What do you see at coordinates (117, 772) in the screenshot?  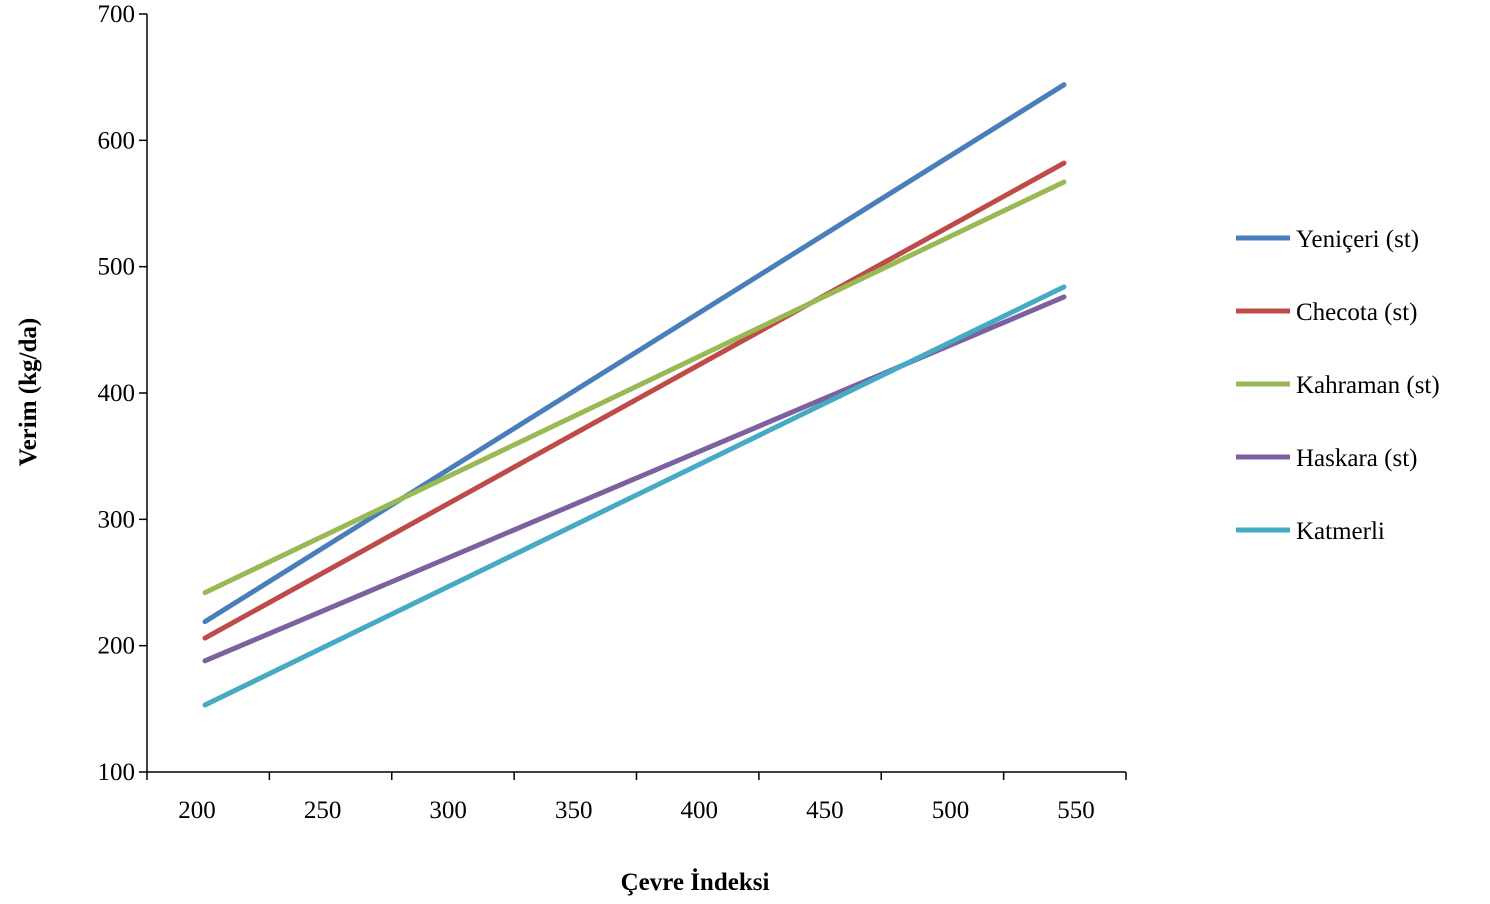 I see `y-tick-label: 100` at bounding box center [117, 772].